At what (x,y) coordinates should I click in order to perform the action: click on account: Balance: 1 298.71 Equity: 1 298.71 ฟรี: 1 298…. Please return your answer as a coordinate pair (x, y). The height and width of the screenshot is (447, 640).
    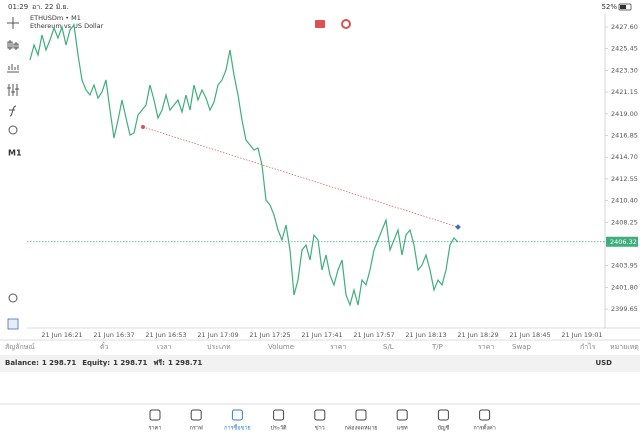
    Looking at the image, I should click on (103, 363).